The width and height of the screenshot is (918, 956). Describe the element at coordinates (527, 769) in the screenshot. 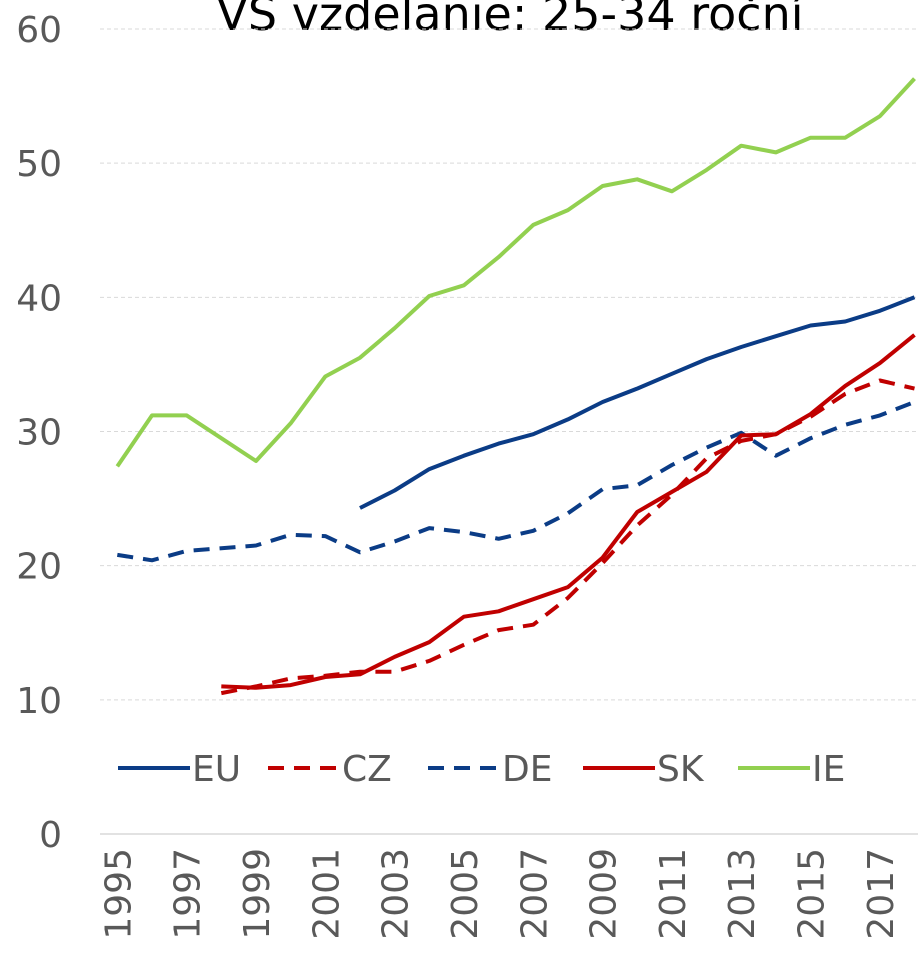

I see `legend-label: DE` at that location.